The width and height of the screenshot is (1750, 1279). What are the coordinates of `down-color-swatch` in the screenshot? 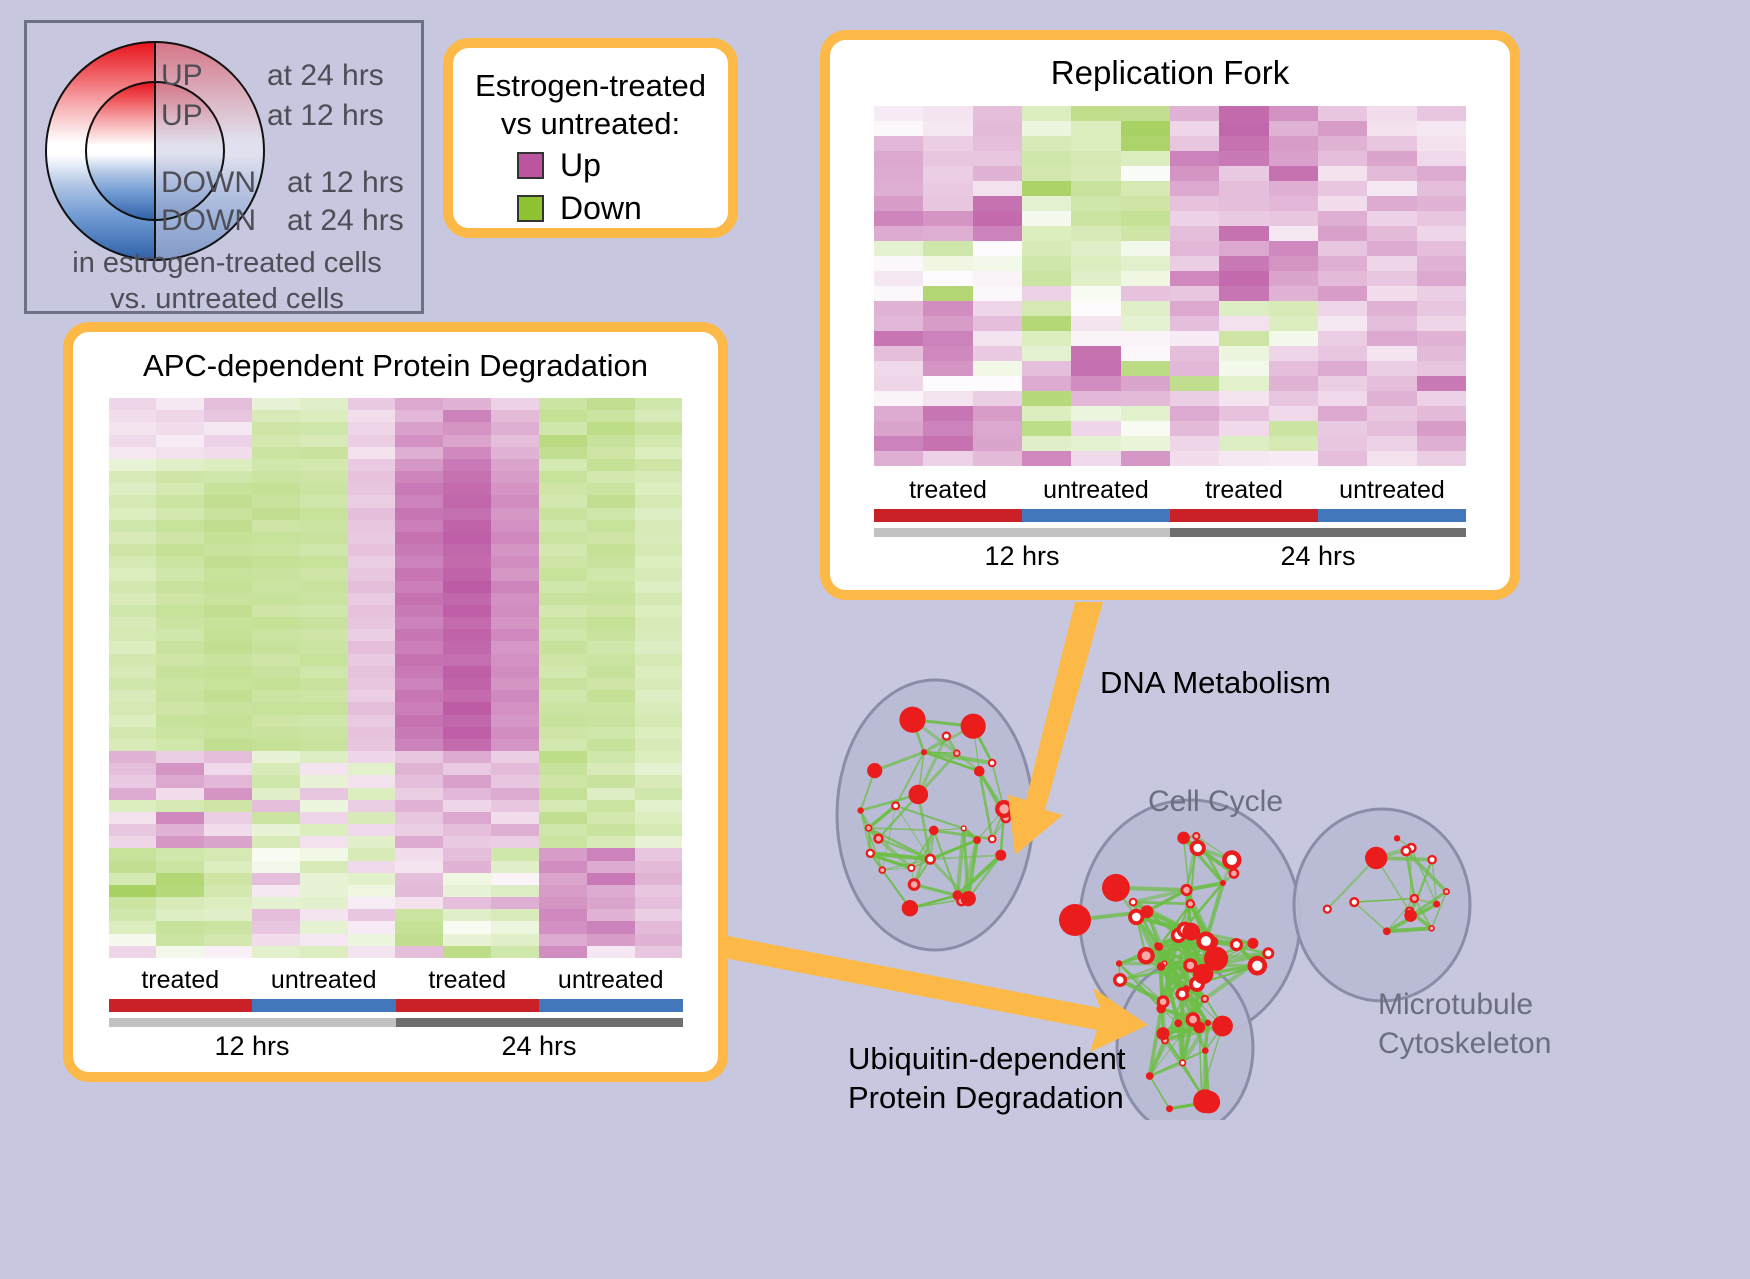 It's located at (530, 209).